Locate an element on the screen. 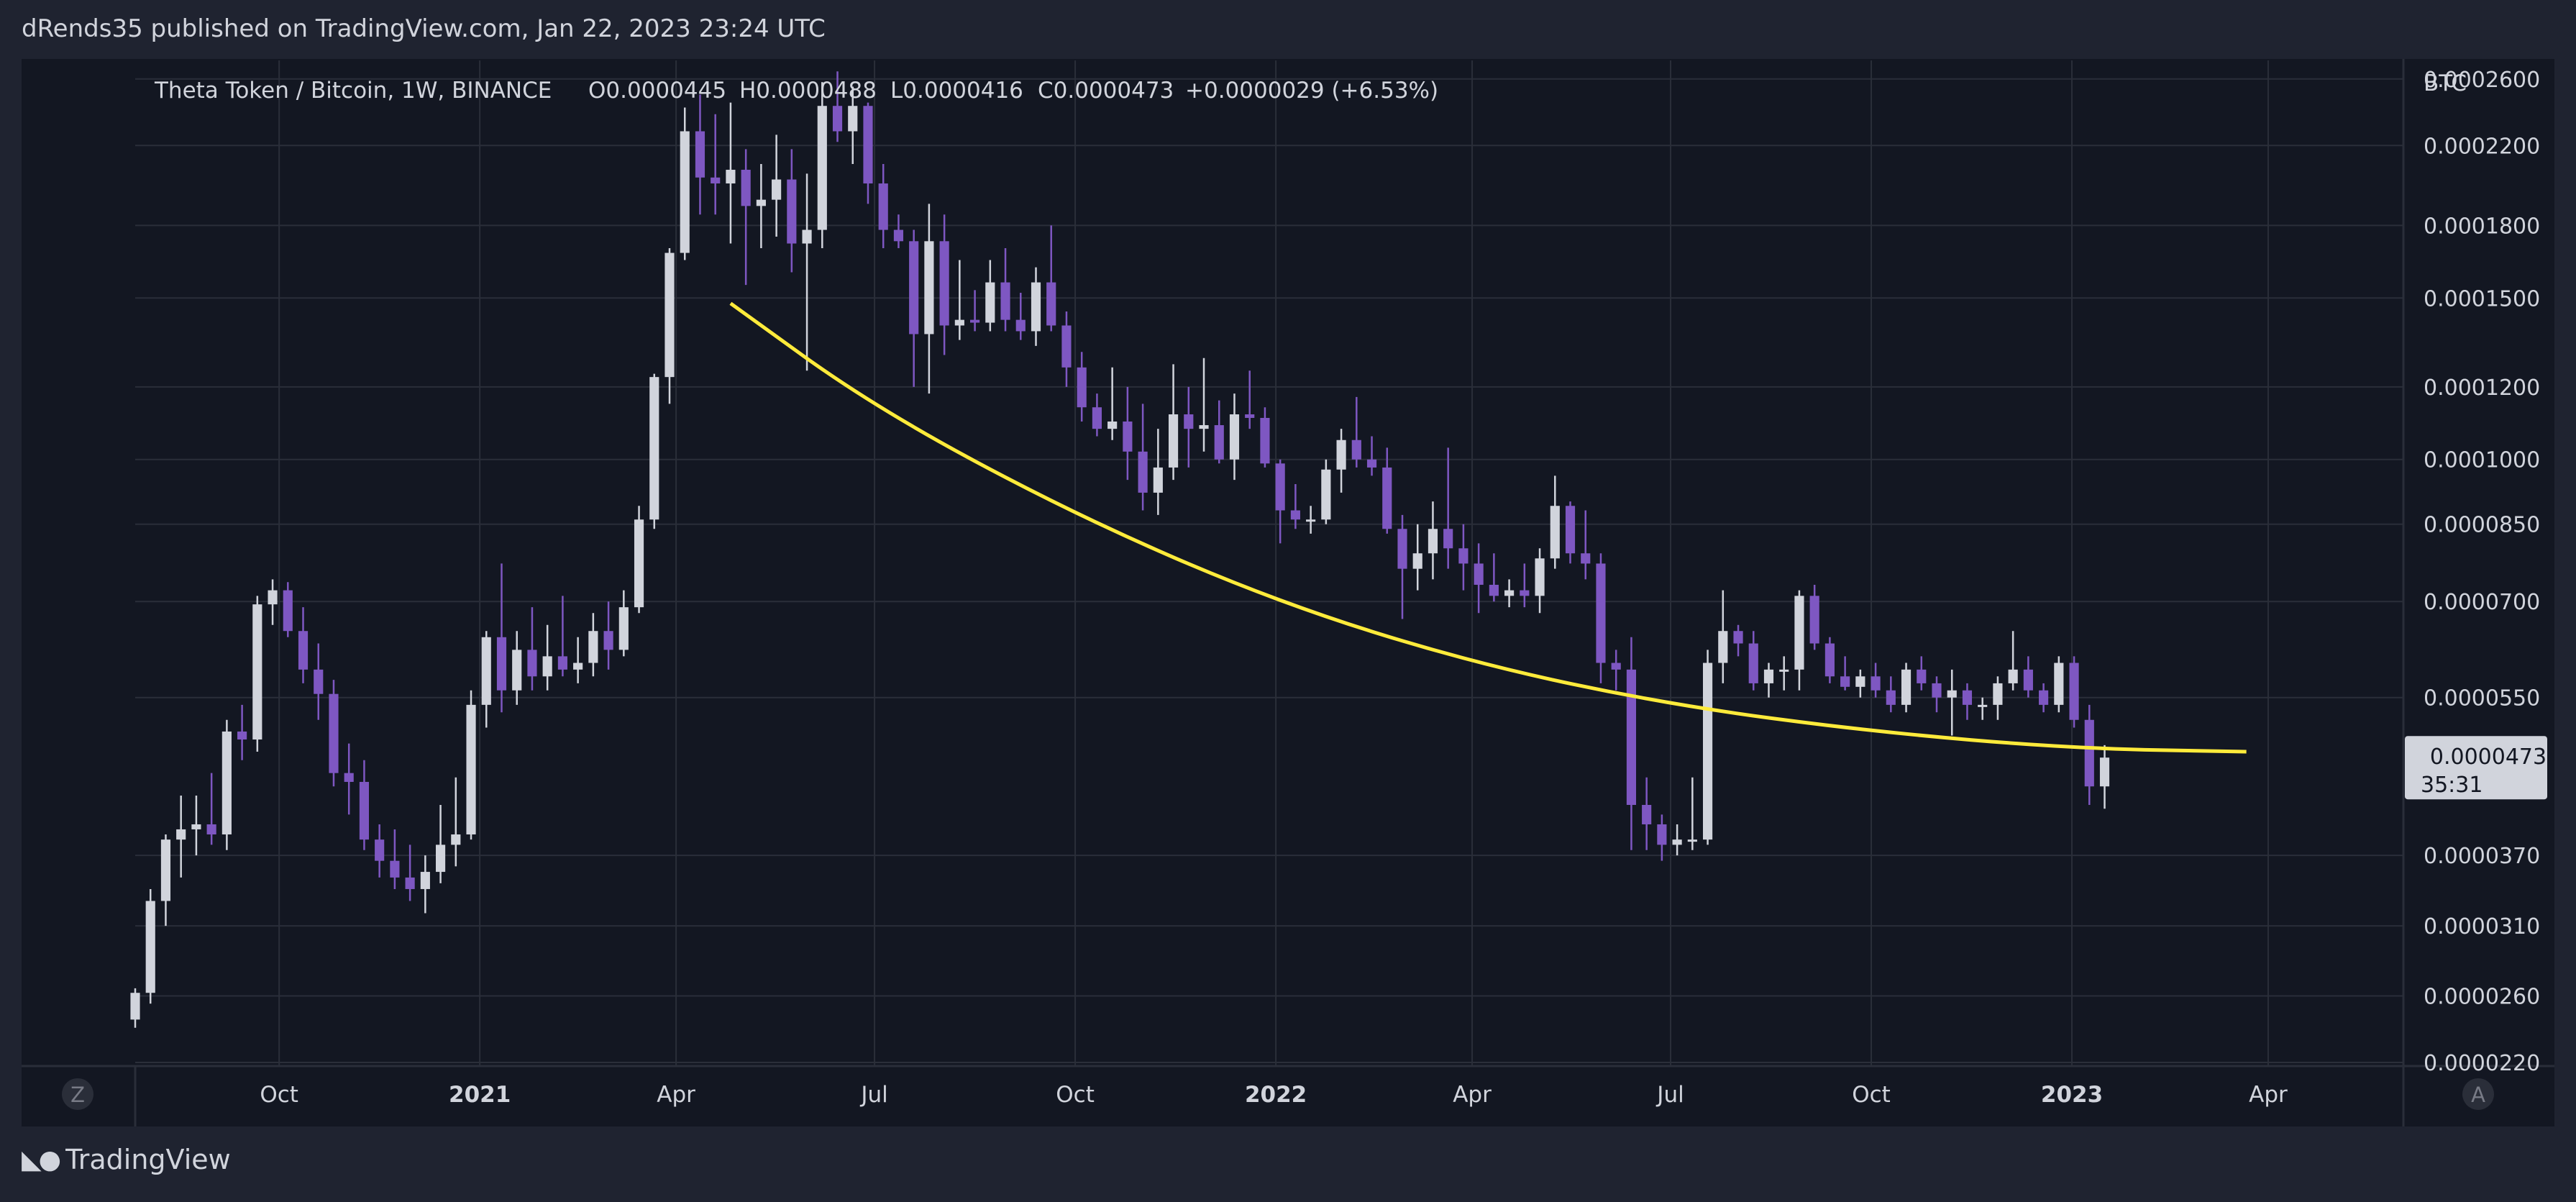 The image size is (2576, 1202). z-button: Z is located at coordinates (77, 1094).